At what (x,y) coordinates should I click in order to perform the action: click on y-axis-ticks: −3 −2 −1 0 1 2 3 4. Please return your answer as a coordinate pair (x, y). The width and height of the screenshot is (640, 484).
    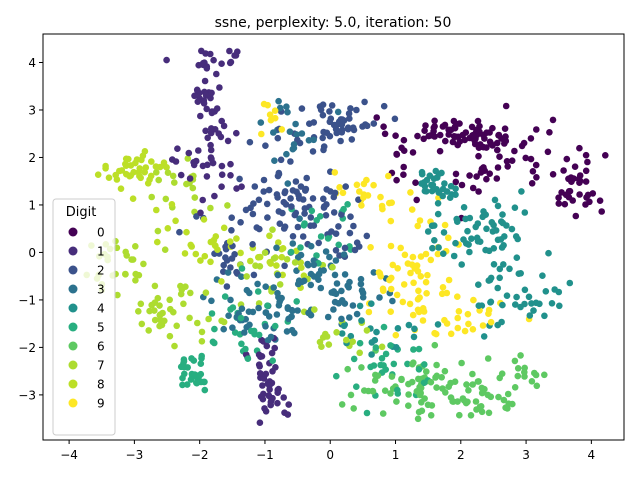
    Looking at the image, I should click on (30, 229).